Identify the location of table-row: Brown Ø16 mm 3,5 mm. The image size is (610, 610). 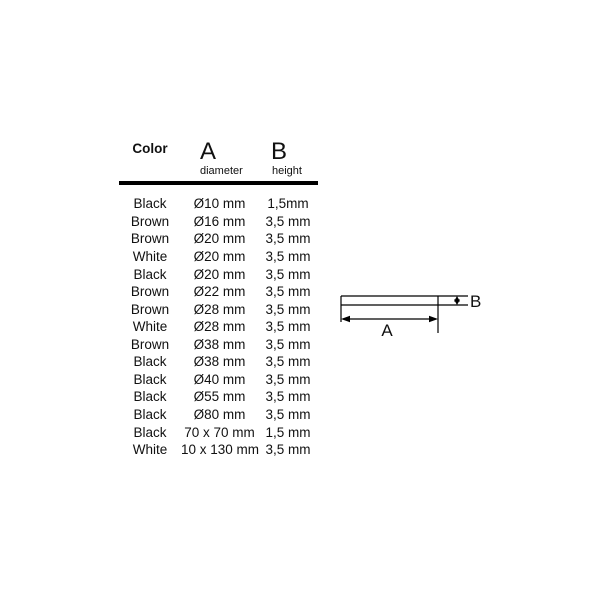
(218, 222).